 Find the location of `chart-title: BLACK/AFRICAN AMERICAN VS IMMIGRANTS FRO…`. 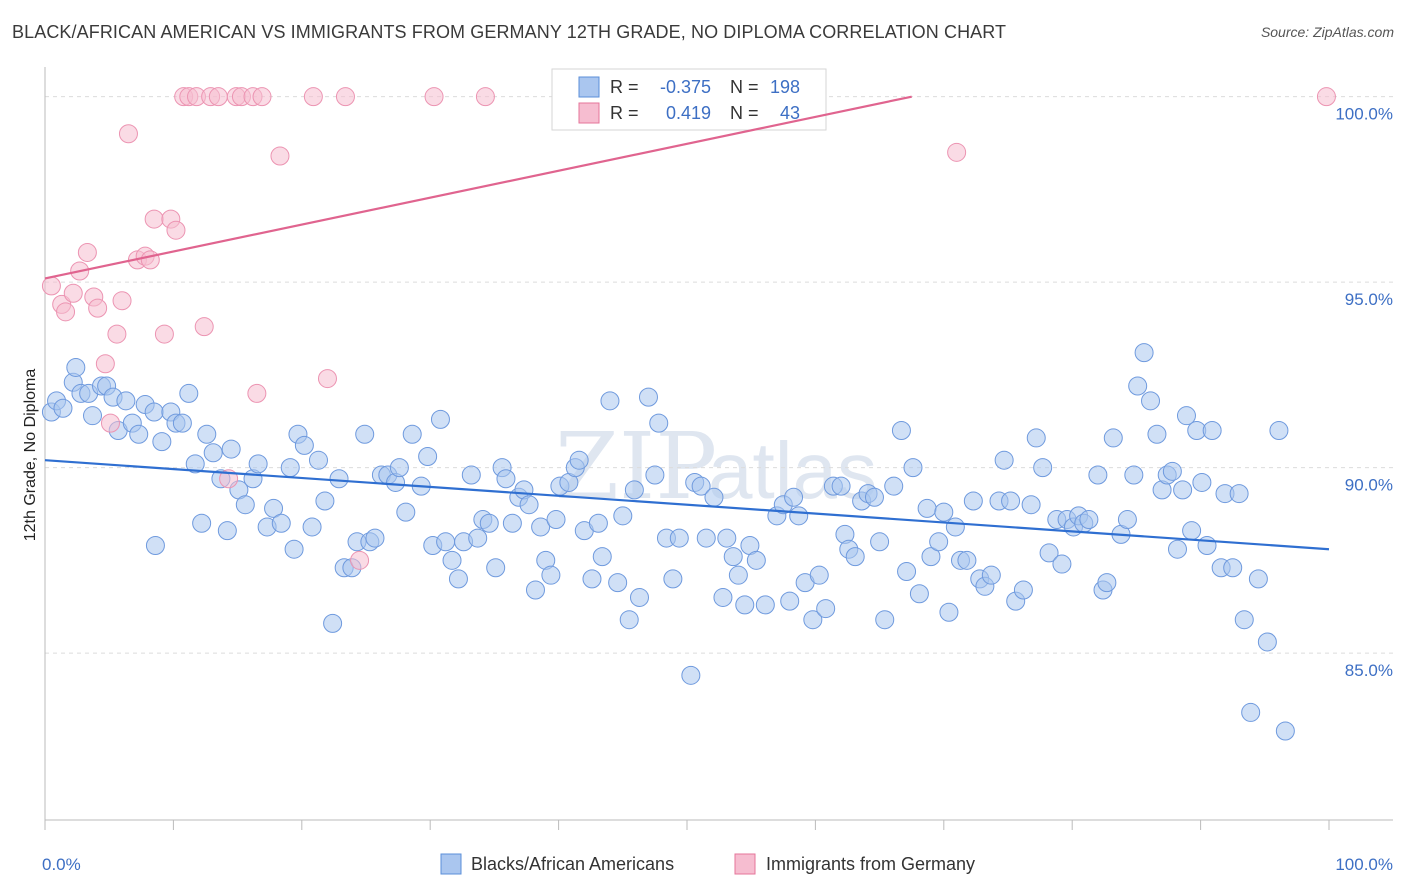

chart-title: BLACK/AFRICAN AMERICAN VS IMMIGRANTS FRO… is located at coordinates (509, 32).